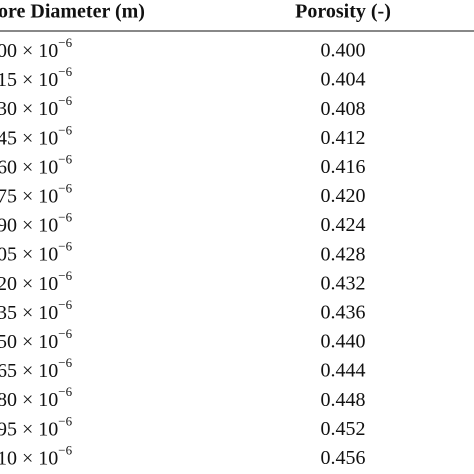 The height and width of the screenshot is (474, 474). Describe the element at coordinates (29, 167) in the screenshot. I see `diameter-base: 60 × 10` at that location.